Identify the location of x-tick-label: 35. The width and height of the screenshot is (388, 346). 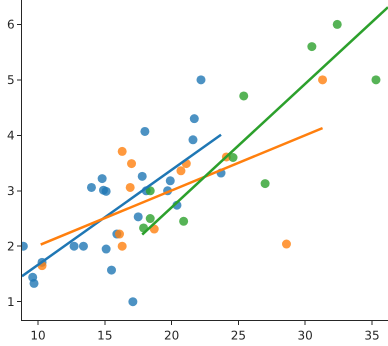
(372, 335).